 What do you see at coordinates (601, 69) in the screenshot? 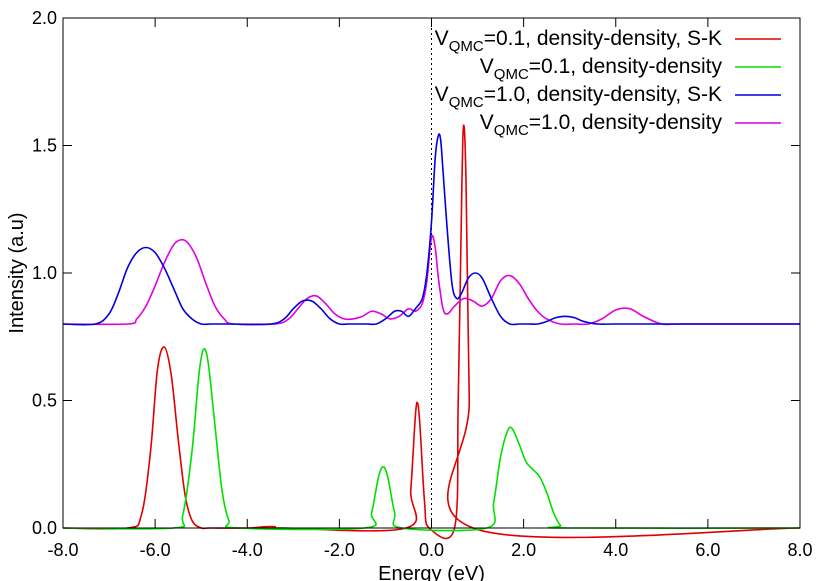
I see `legend-label: VQMC=0.1, density-density` at bounding box center [601, 69].